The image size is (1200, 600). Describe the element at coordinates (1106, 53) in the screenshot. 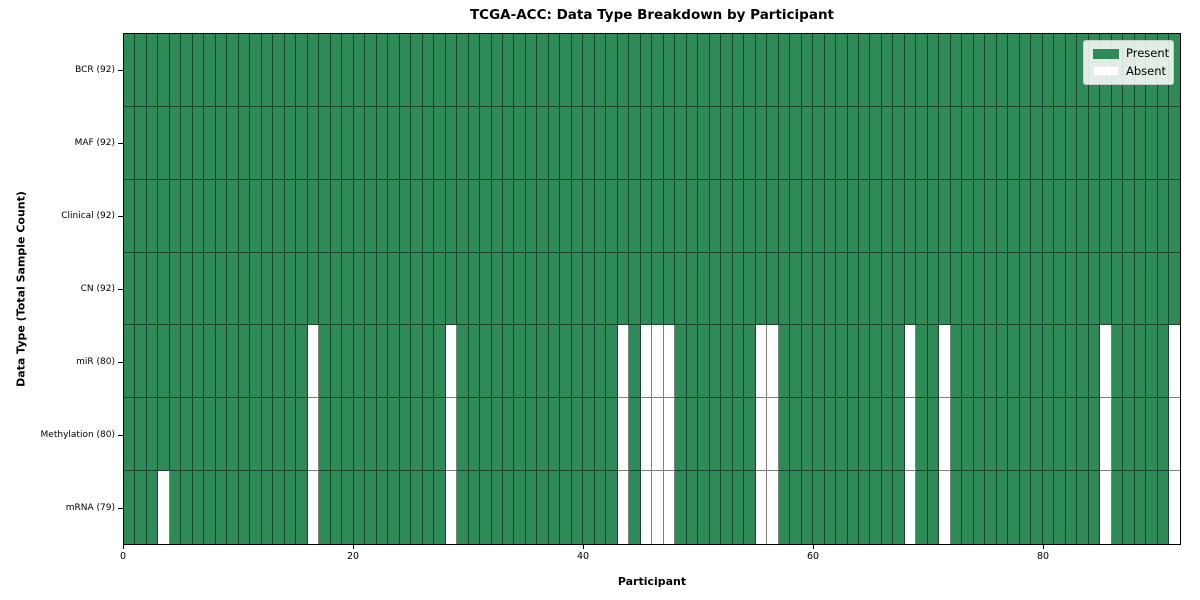

I see `legend-swatch-present` at that location.